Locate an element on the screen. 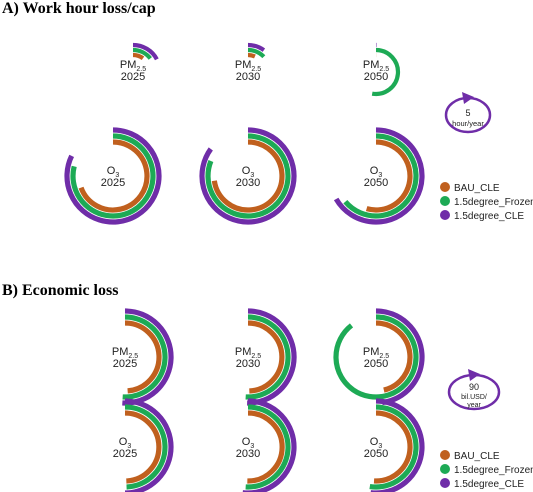 The width and height of the screenshot is (533, 492). scale-unit-b-line2: year is located at coordinates (474, 405).